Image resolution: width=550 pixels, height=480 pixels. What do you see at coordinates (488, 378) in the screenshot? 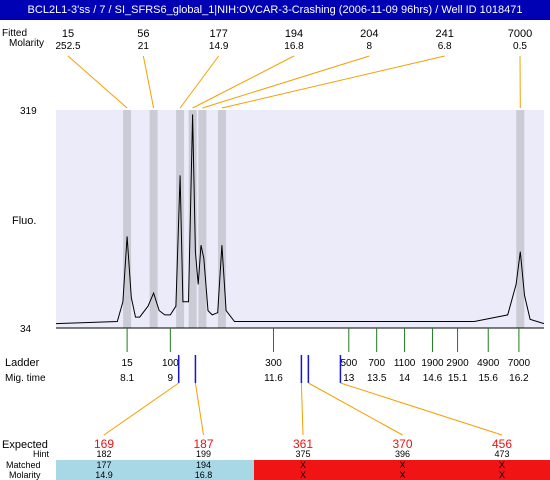
I see `ladder-time-label: 15.6` at bounding box center [488, 378].